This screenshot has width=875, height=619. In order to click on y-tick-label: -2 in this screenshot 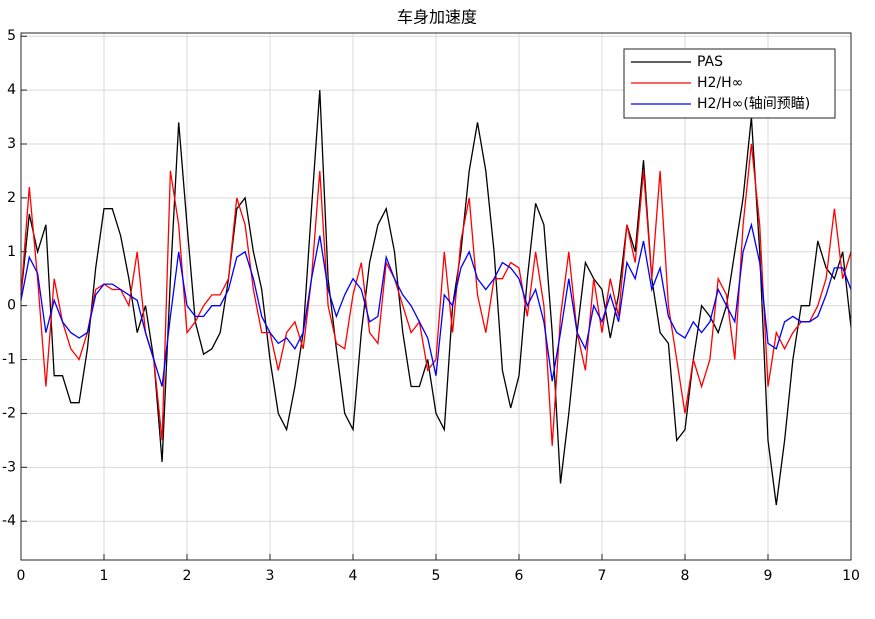, I will do `click(9, 413)`.